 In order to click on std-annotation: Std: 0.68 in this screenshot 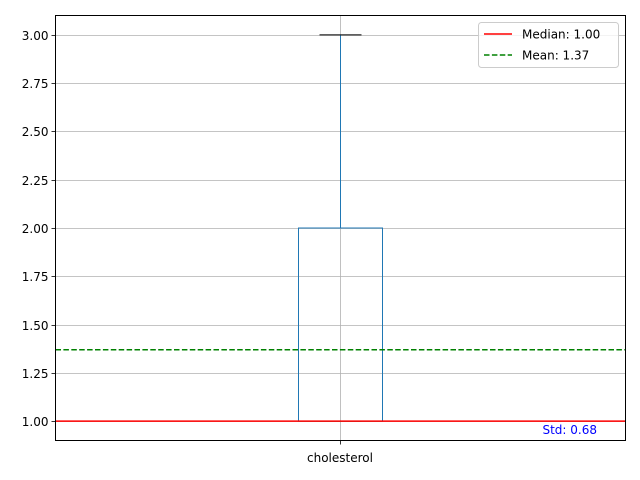, I will do `click(569, 430)`.